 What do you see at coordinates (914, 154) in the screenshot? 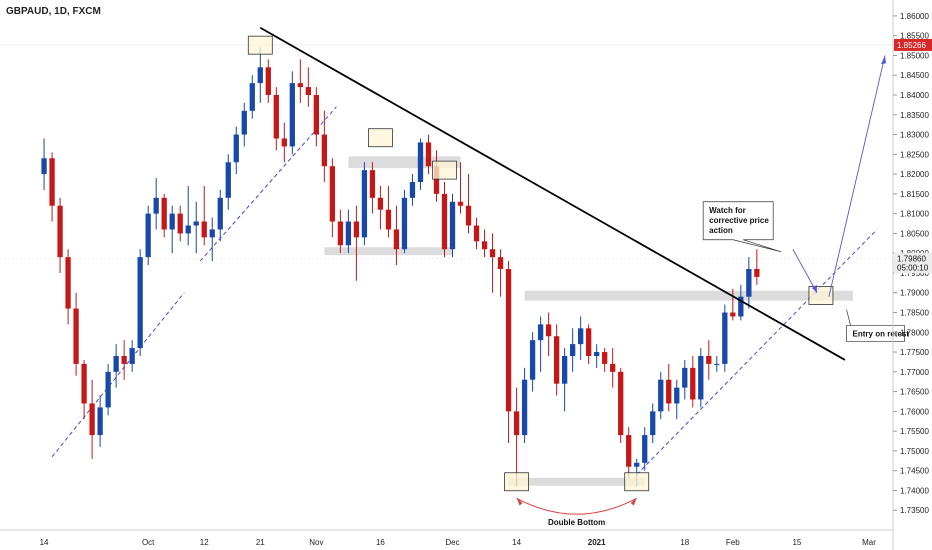
I see `y-tick-label: 1.82500` at bounding box center [914, 154].